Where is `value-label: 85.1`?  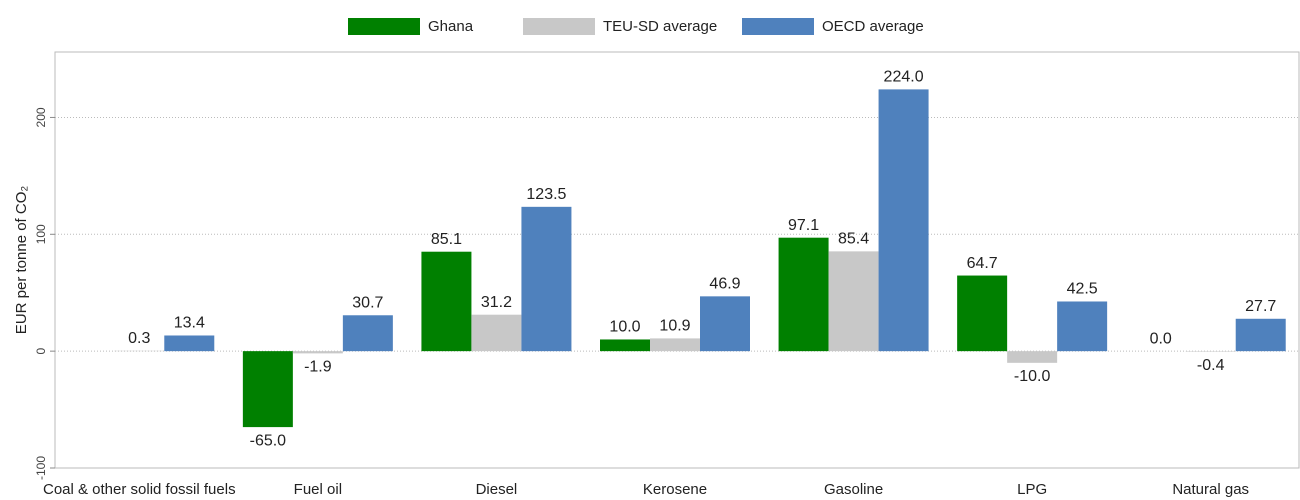
value-label: 85.1 is located at coordinates (446, 239).